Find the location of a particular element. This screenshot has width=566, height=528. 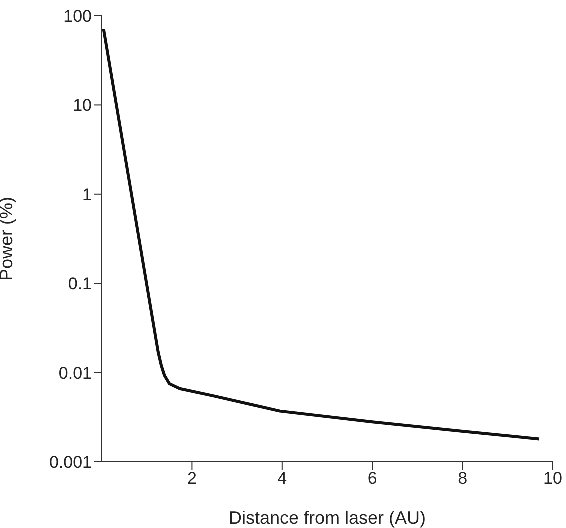

y-tick-label: 1 is located at coordinates (87, 194).